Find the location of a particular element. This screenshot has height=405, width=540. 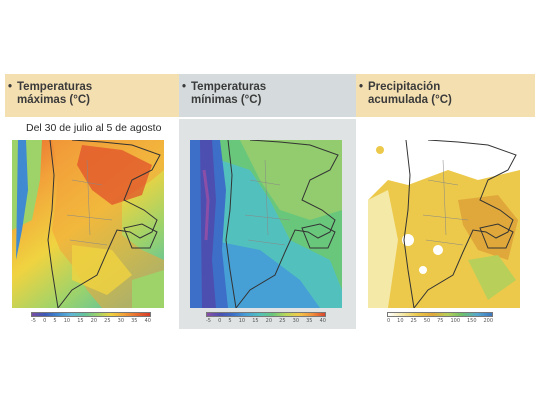

panel-title-max: • Temperaturas máximas (°C) is located at coordinates (50, 94).